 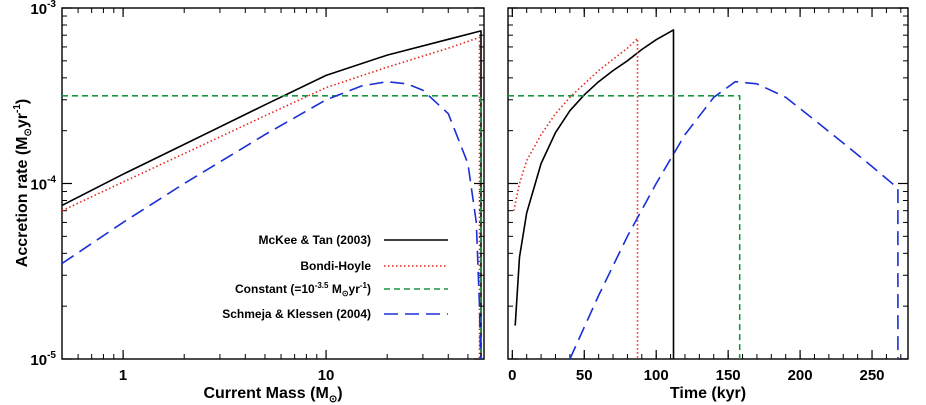 I want to click on x-tick-label: 150, so click(x=728, y=375).